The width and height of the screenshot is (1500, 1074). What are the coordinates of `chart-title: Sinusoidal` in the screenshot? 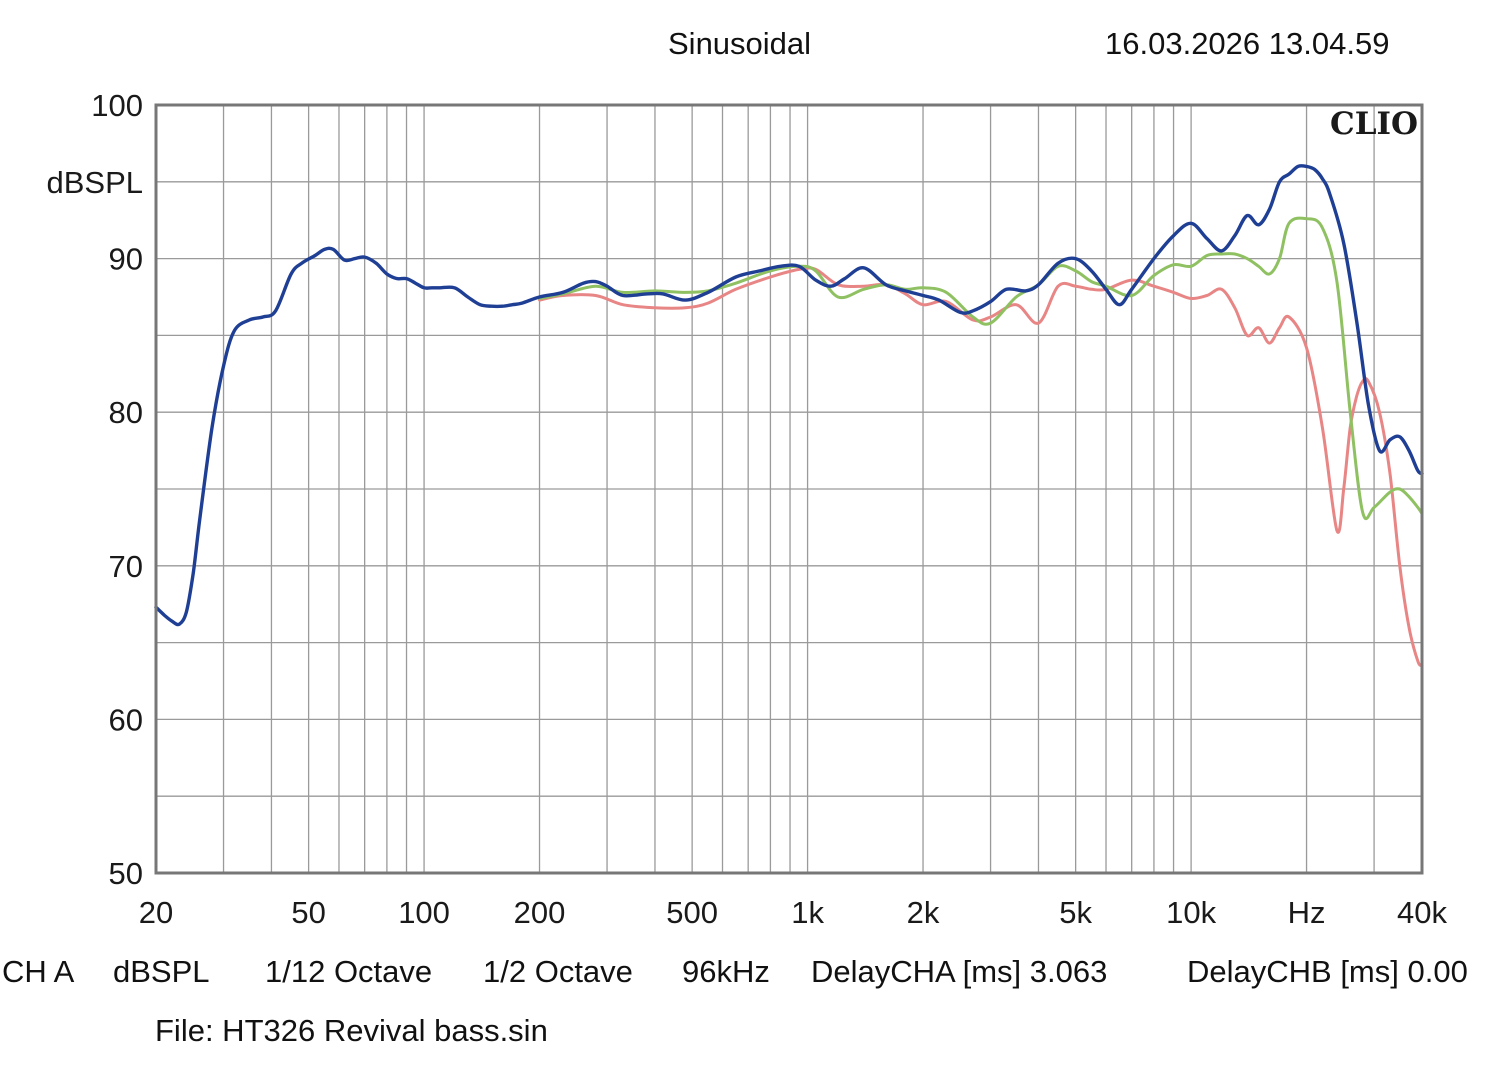 It's located at (740, 43).